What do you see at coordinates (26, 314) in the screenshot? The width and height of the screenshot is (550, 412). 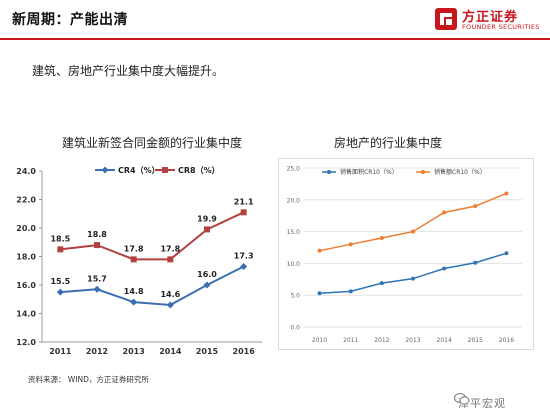 I see `y-tick-label: 14.0` at bounding box center [26, 314].